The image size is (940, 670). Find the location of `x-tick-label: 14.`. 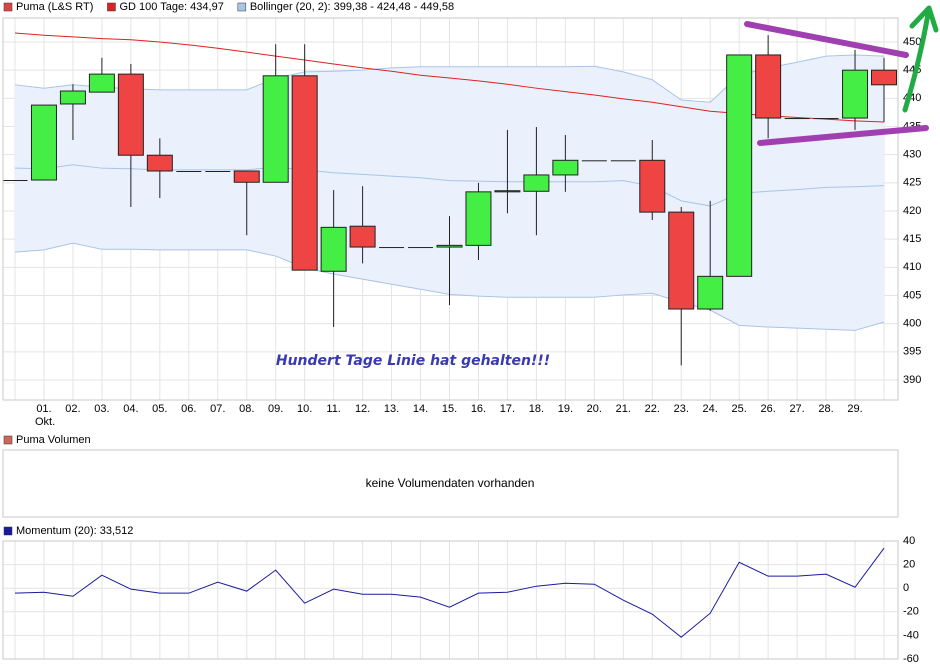

x-tick-label: 14. is located at coordinates (420, 409).